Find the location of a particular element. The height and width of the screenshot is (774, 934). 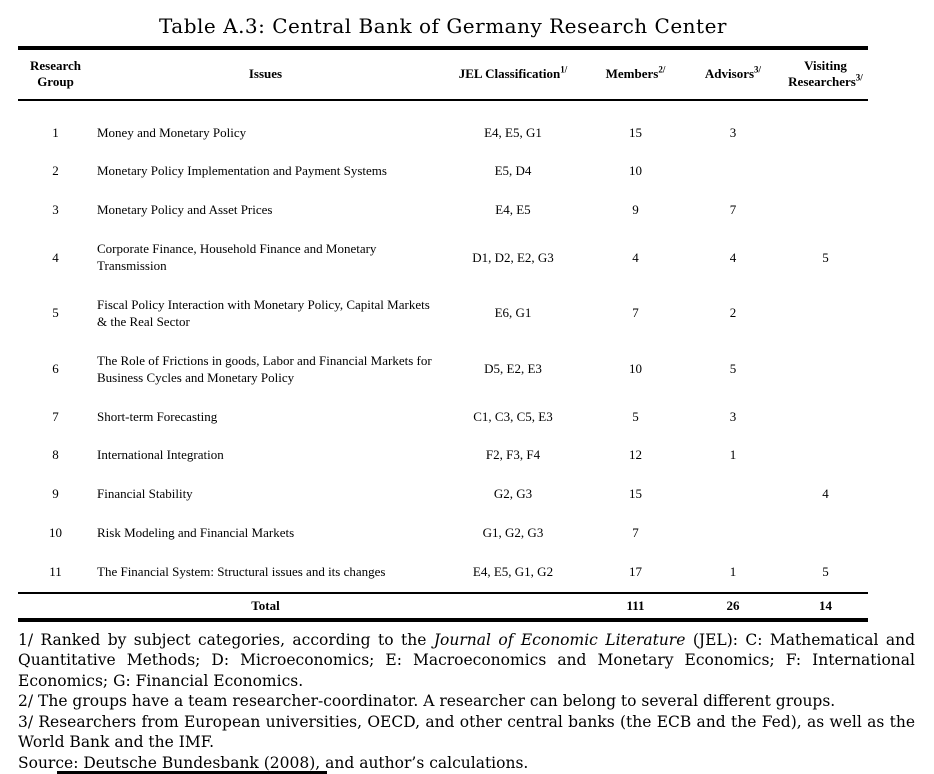

cell-jel: C1, C3, C5, E3 is located at coordinates (513, 416).